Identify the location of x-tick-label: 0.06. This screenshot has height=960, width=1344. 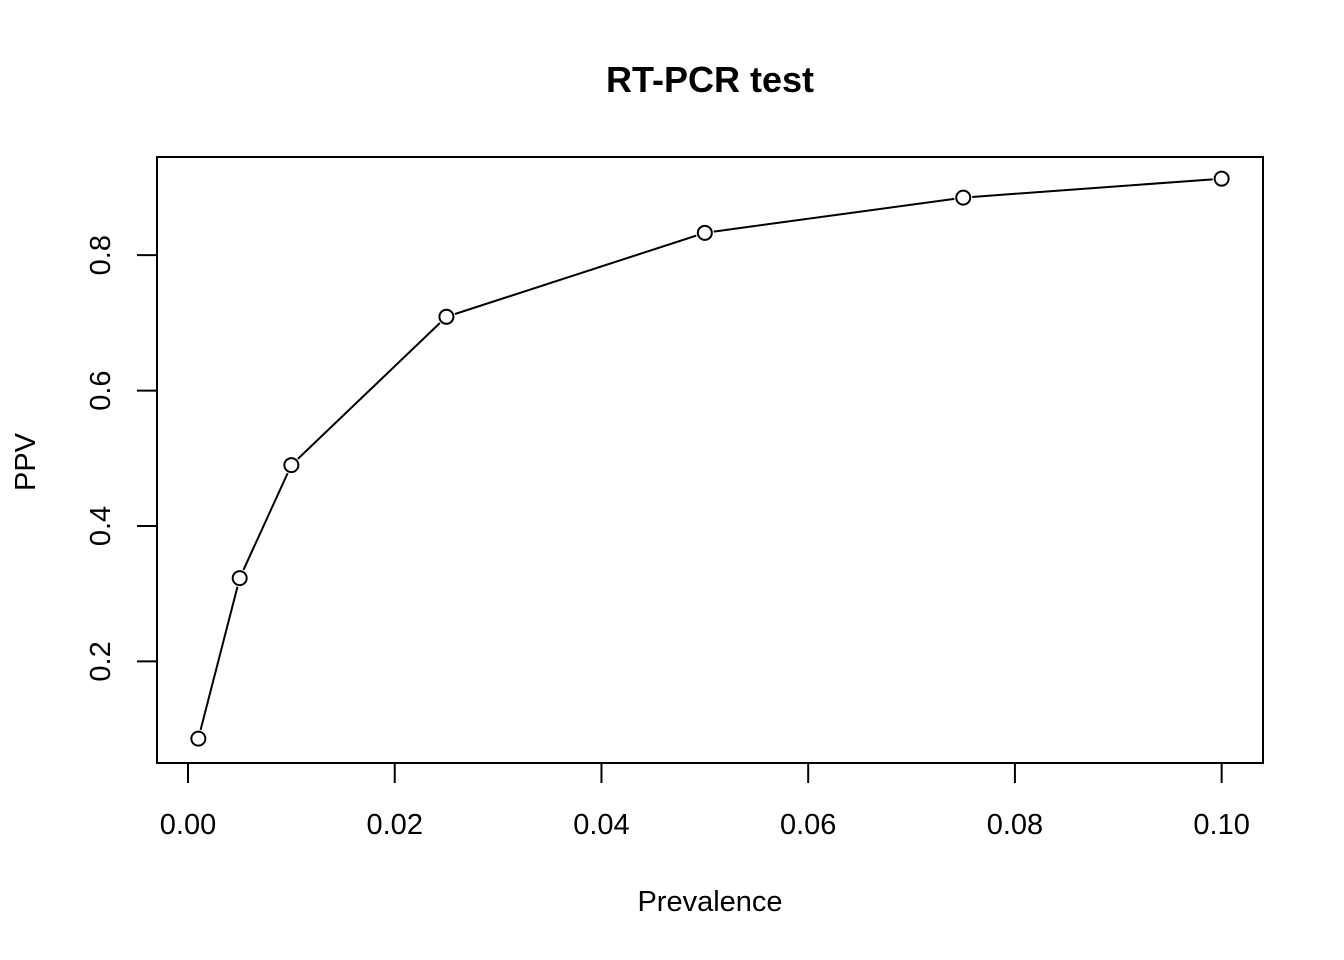
(808, 825).